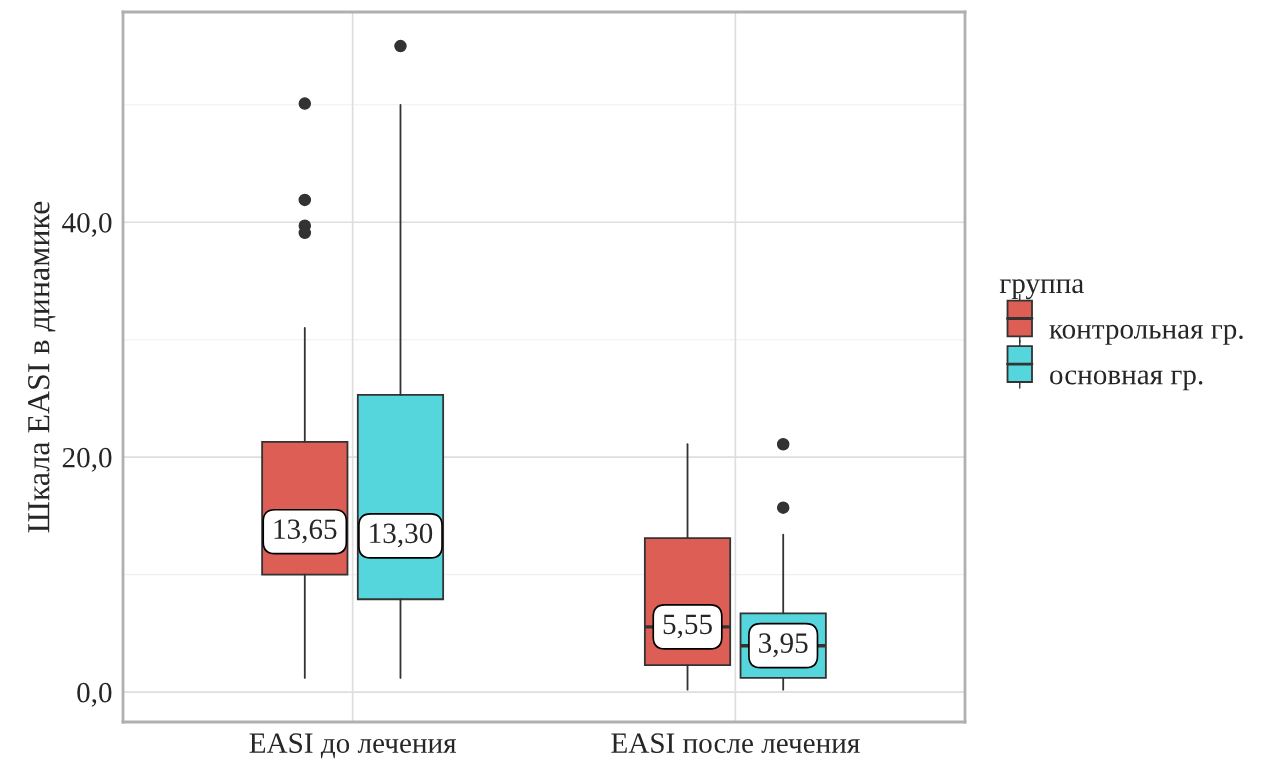  I want to click on y-tick-label: 40,0, so click(87, 224).